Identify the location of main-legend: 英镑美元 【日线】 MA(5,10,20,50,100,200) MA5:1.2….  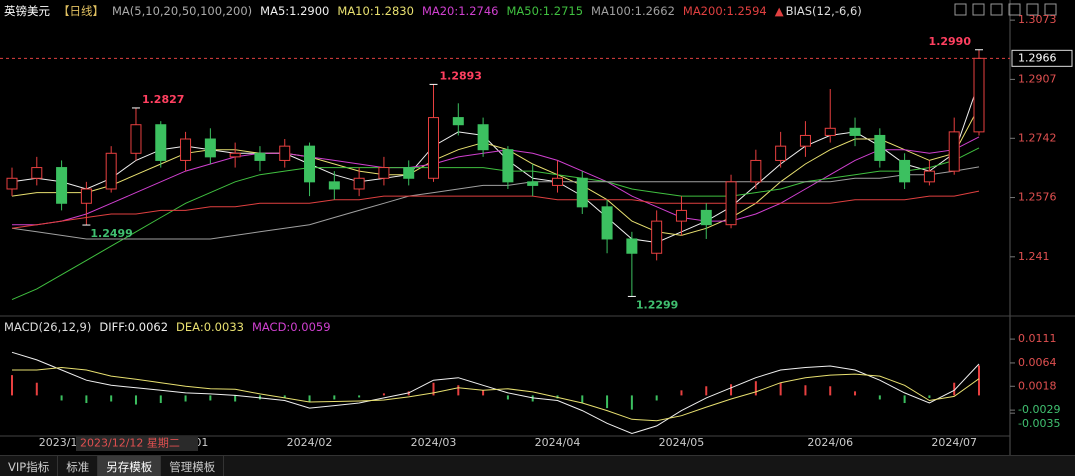
(433, 11).